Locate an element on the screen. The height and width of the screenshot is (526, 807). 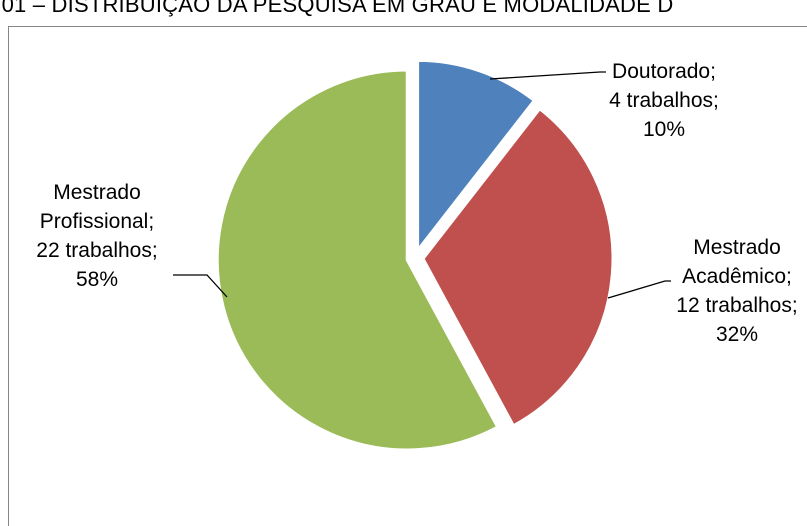
data-label-mestrado-acad-mico: Mestrado Acadêmico; 12 trabalhos; 32% is located at coordinates (736, 291).